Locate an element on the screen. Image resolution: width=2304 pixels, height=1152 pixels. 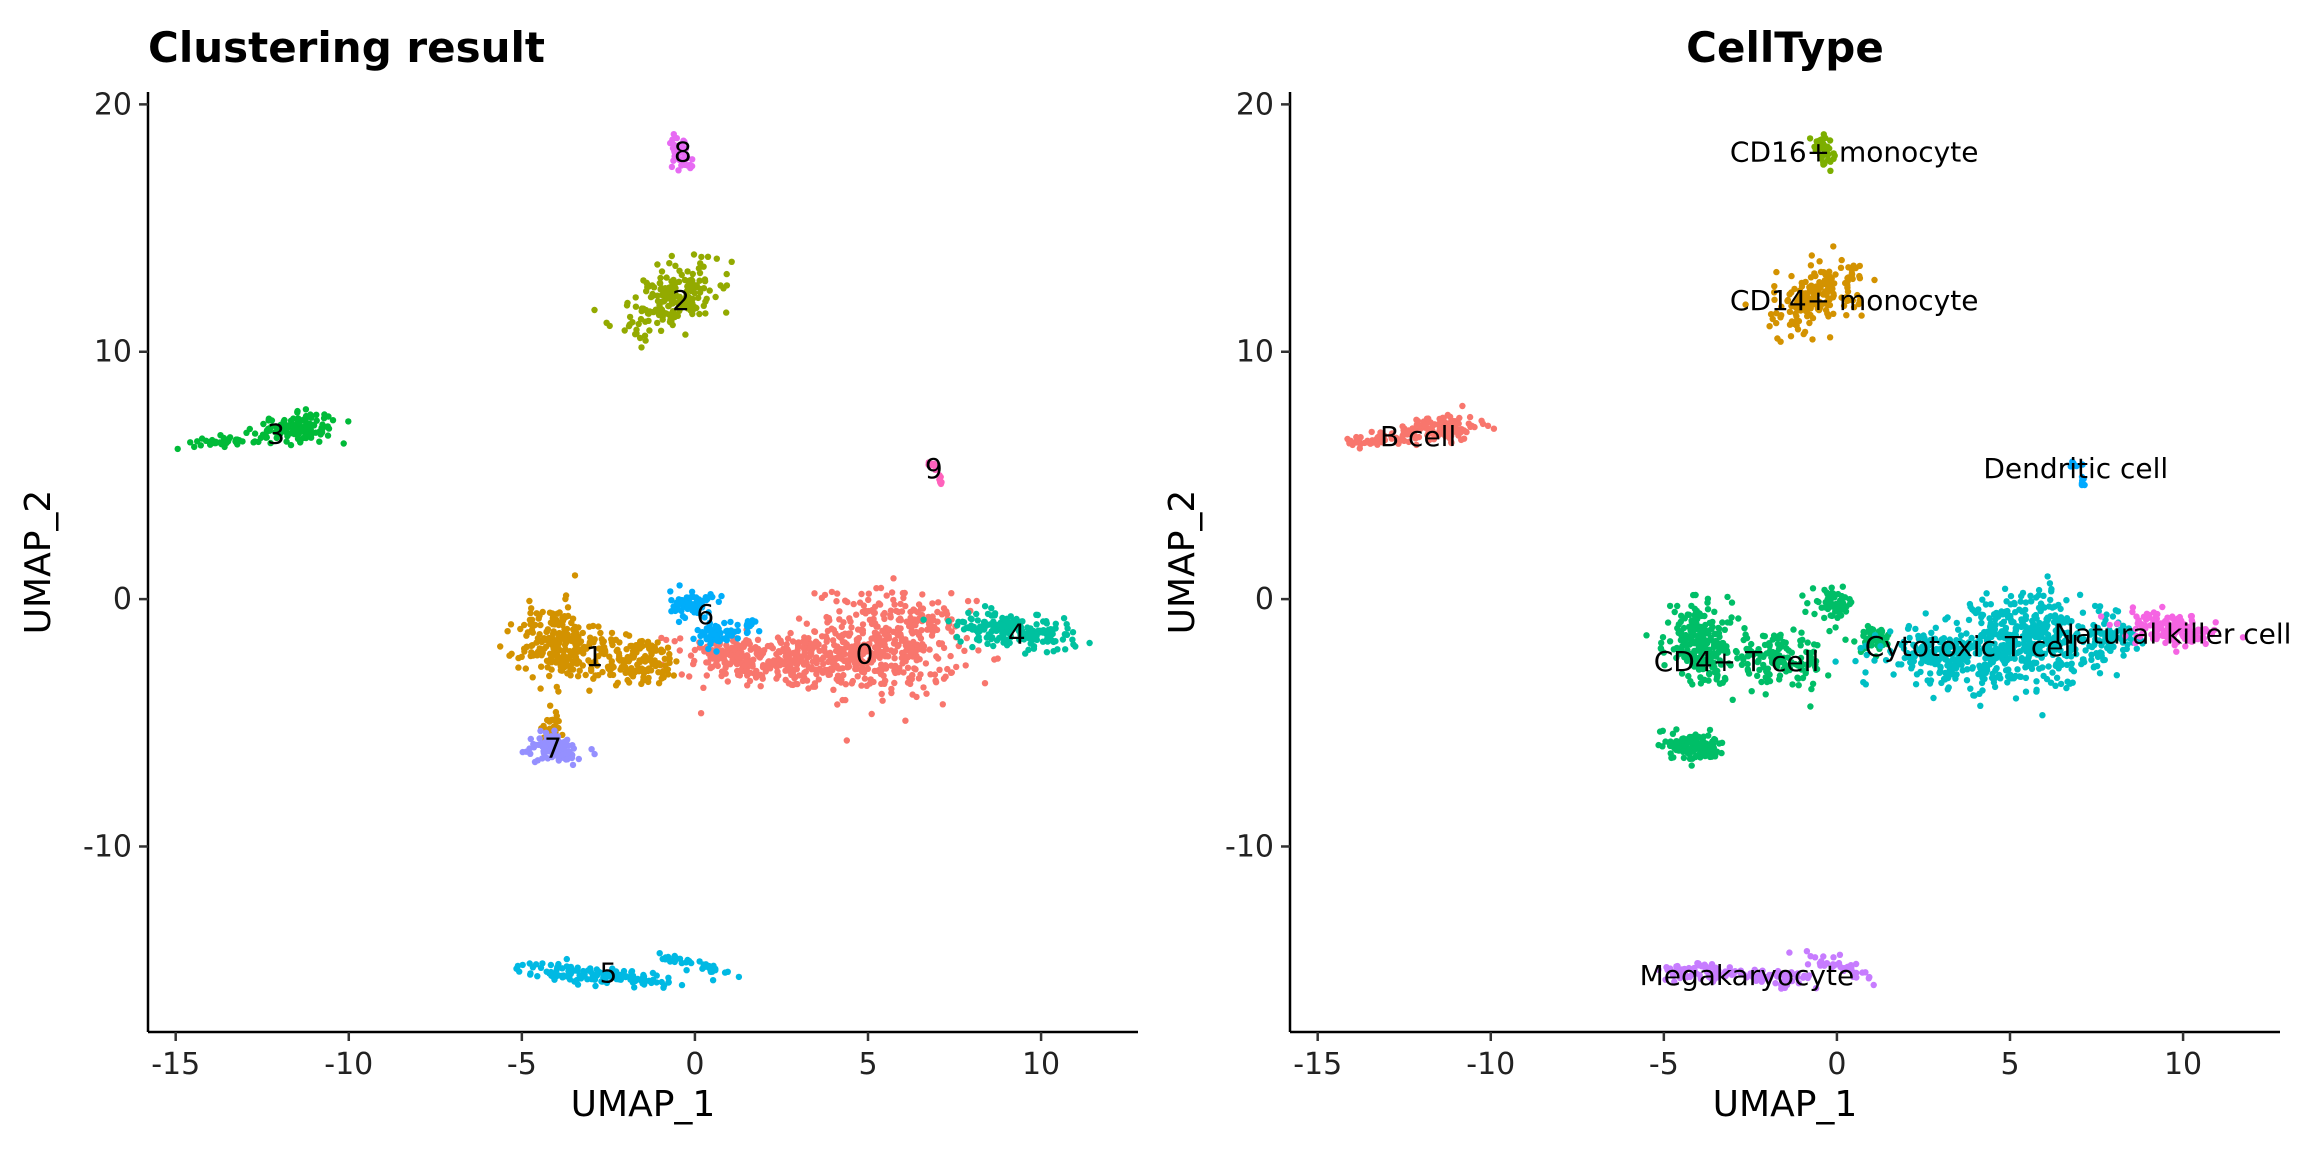
cluster-label-cd14-monocyte: CD14+ monocyte is located at coordinates (1854, 300).